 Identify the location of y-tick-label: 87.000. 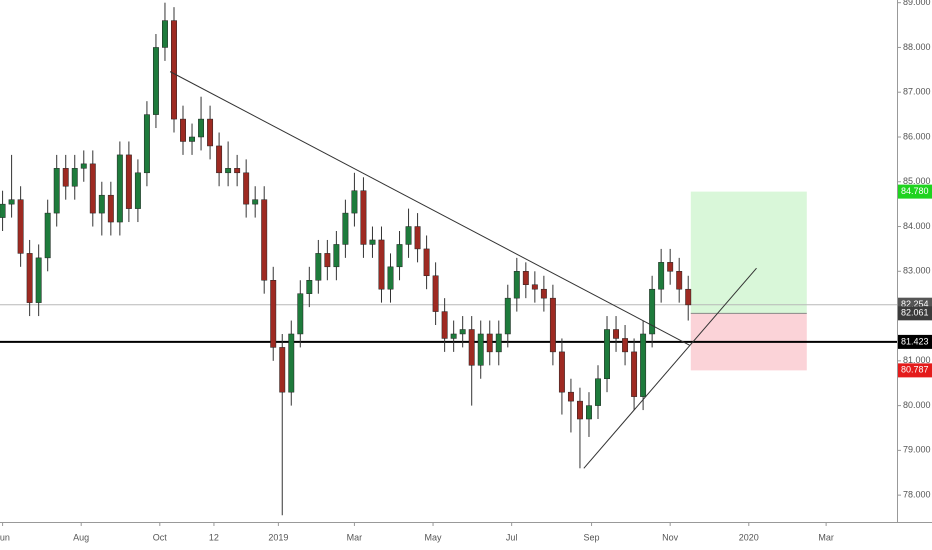
(917, 92).